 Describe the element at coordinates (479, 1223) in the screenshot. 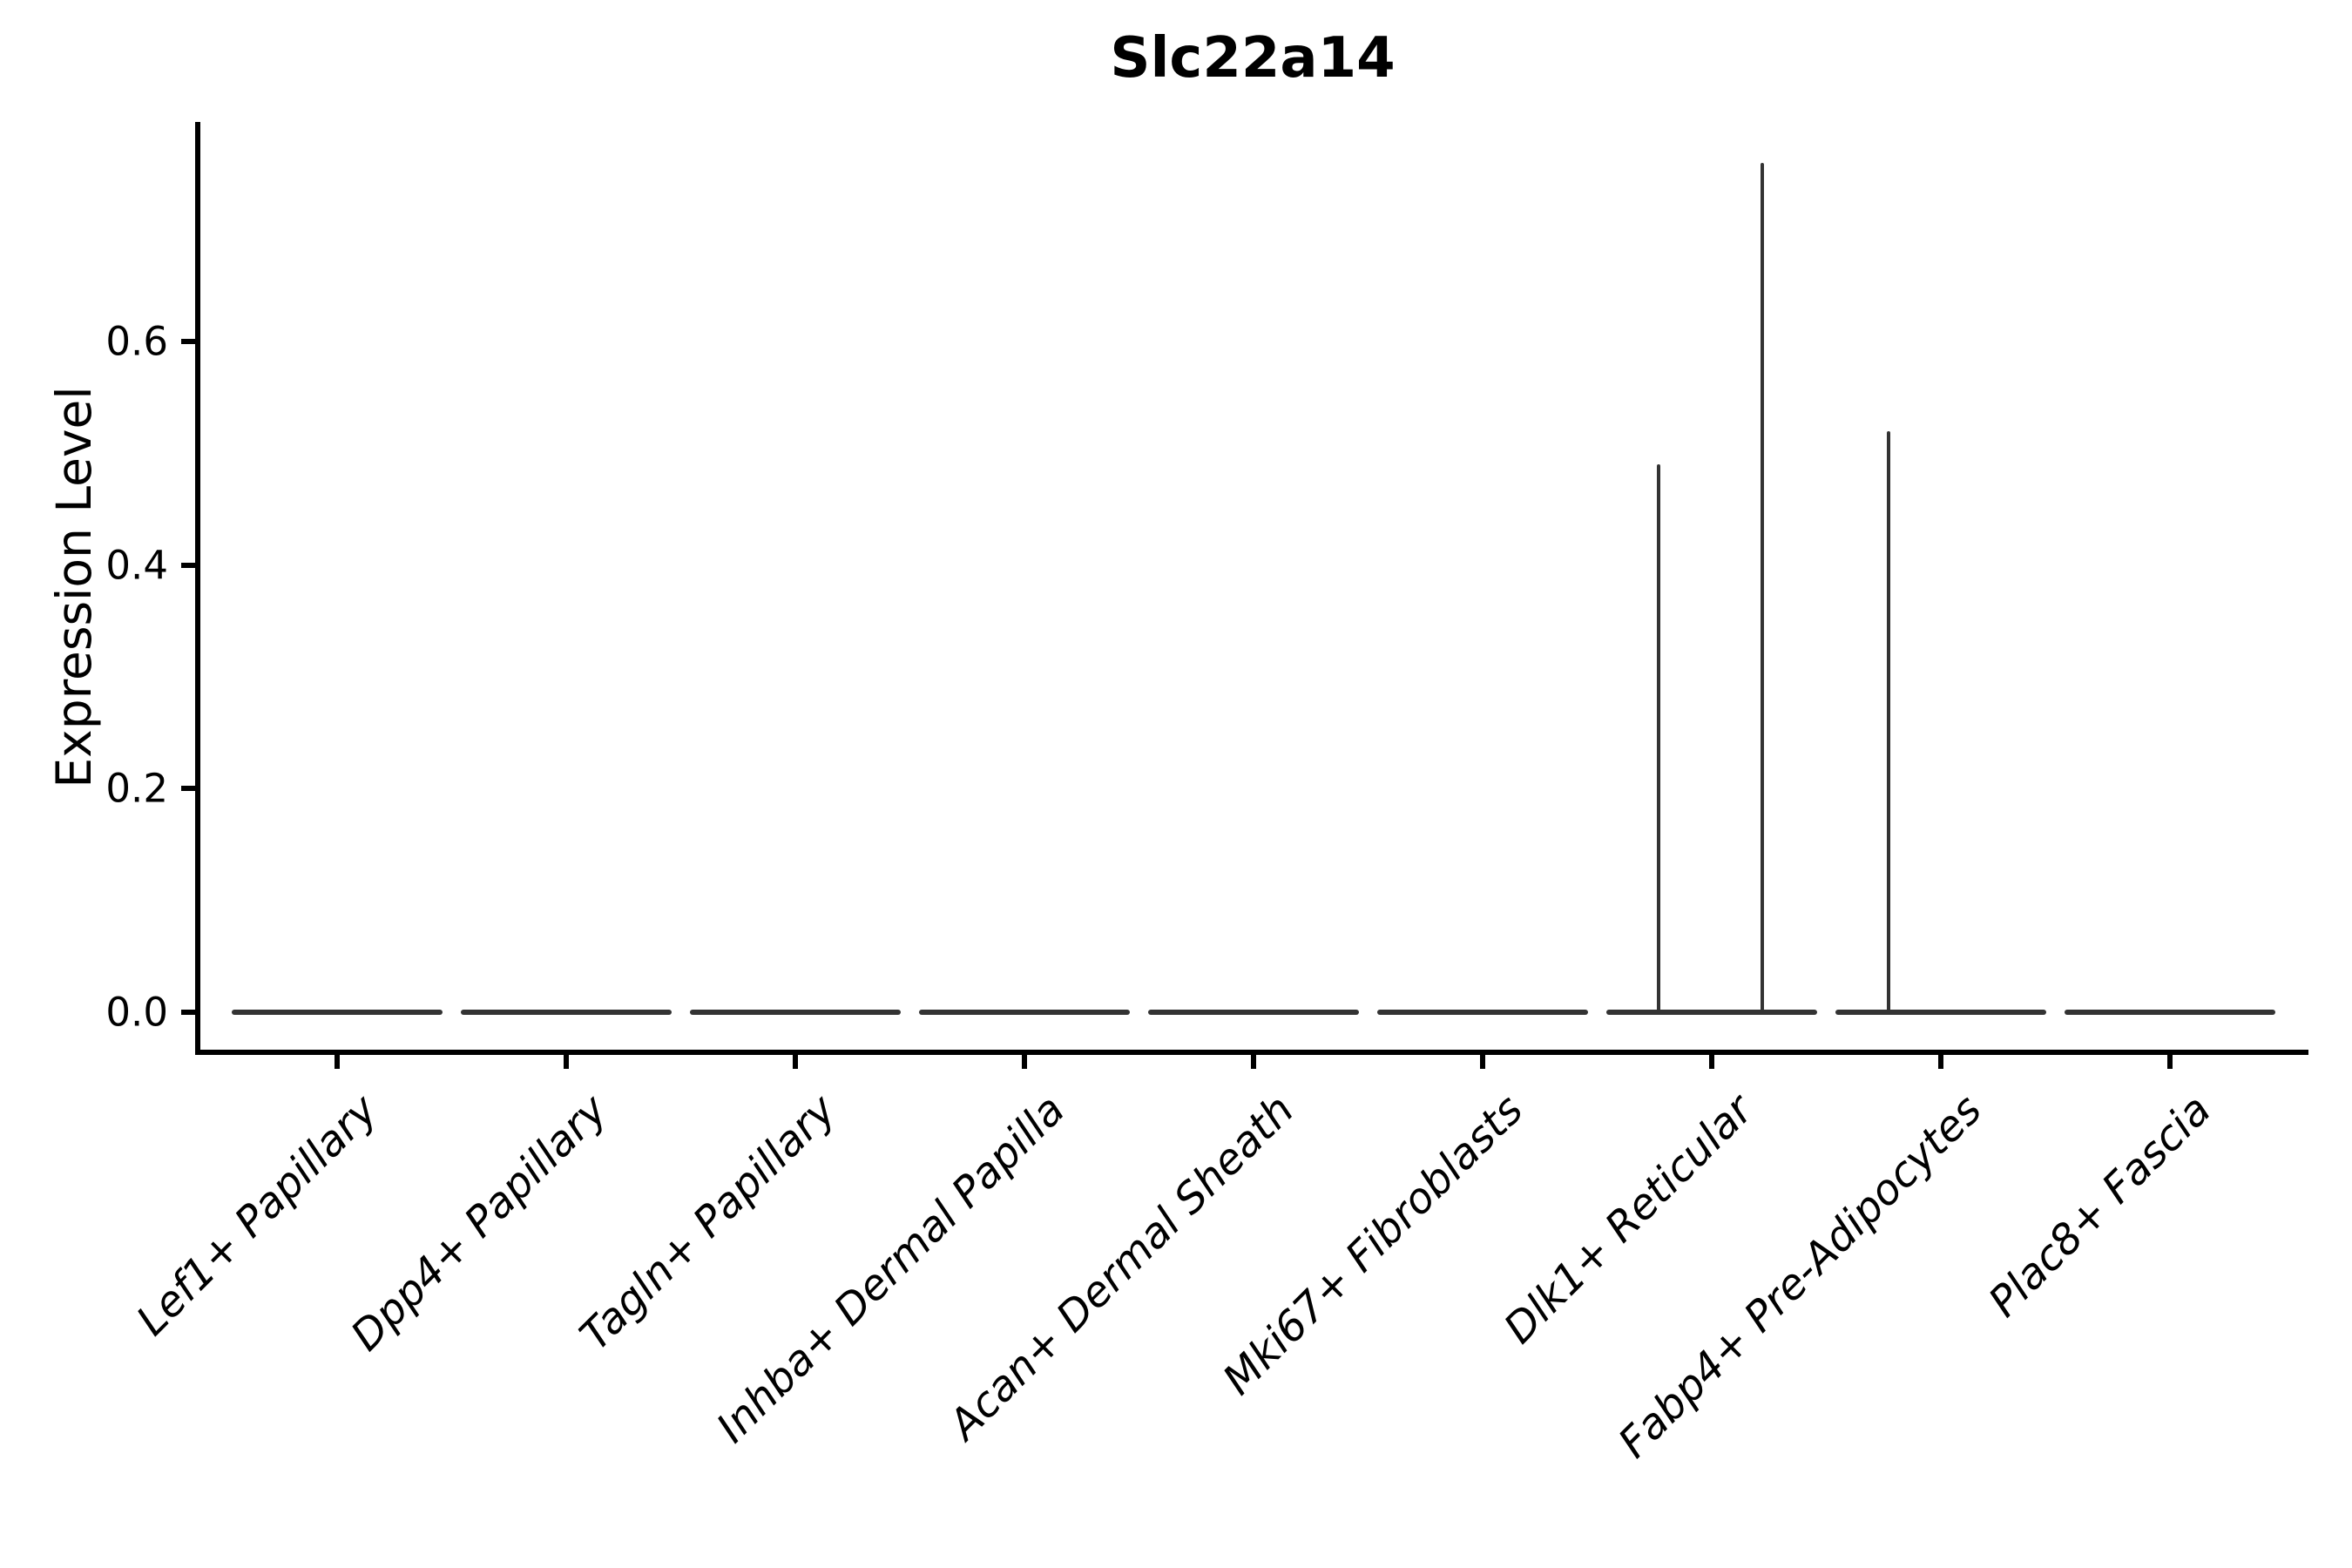

I see `x-tick-label: Dpp4+ Papillary` at that location.